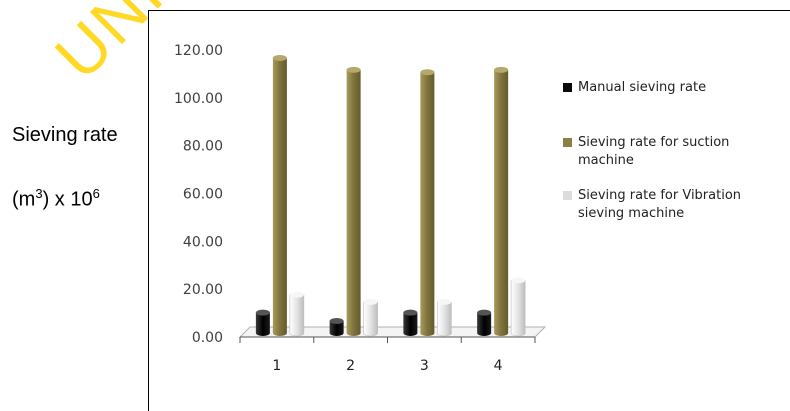 The image size is (790, 411). Describe the element at coordinates (203, 290) in the screenshot. I see `y-tick-label: 20.00` at that location.